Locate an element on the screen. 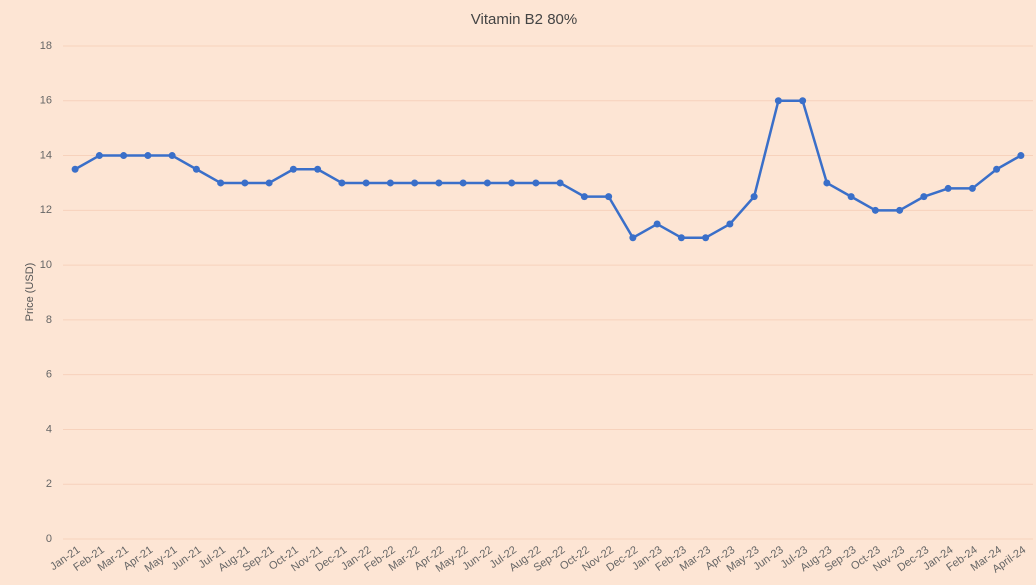 The image size is (1036, 585). y-tick-label: 4 is located at coordinates (49, 429).